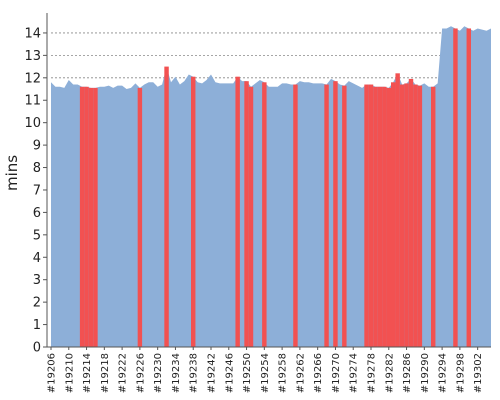  Describe the element at coordinates (69, 373) in the screenshot. I see `x-tick-label-19210: #19210` at that location.